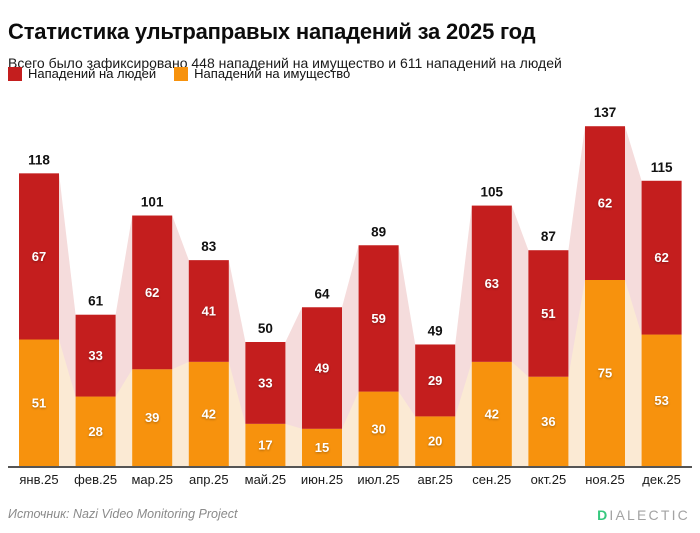  I want to click on source-note: Источник: Nazi Video Monitoring Project, so click(123, 514).